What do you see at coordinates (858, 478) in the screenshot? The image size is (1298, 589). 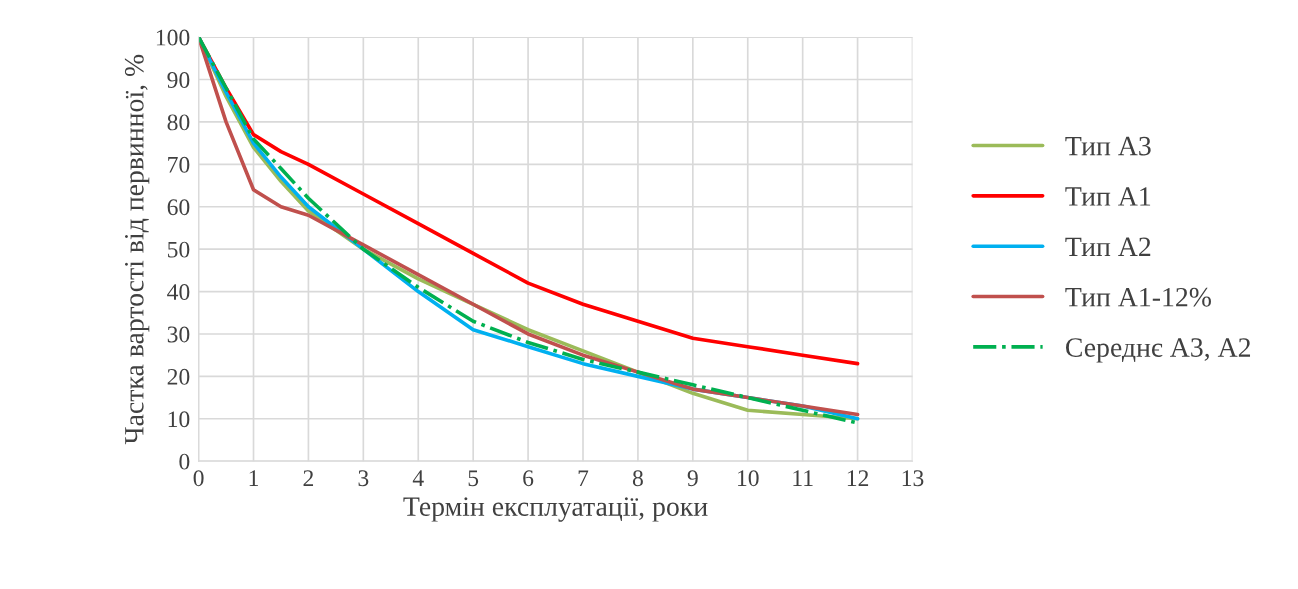 I see `x-tick-label: 12` at bounding box center [858, 478].